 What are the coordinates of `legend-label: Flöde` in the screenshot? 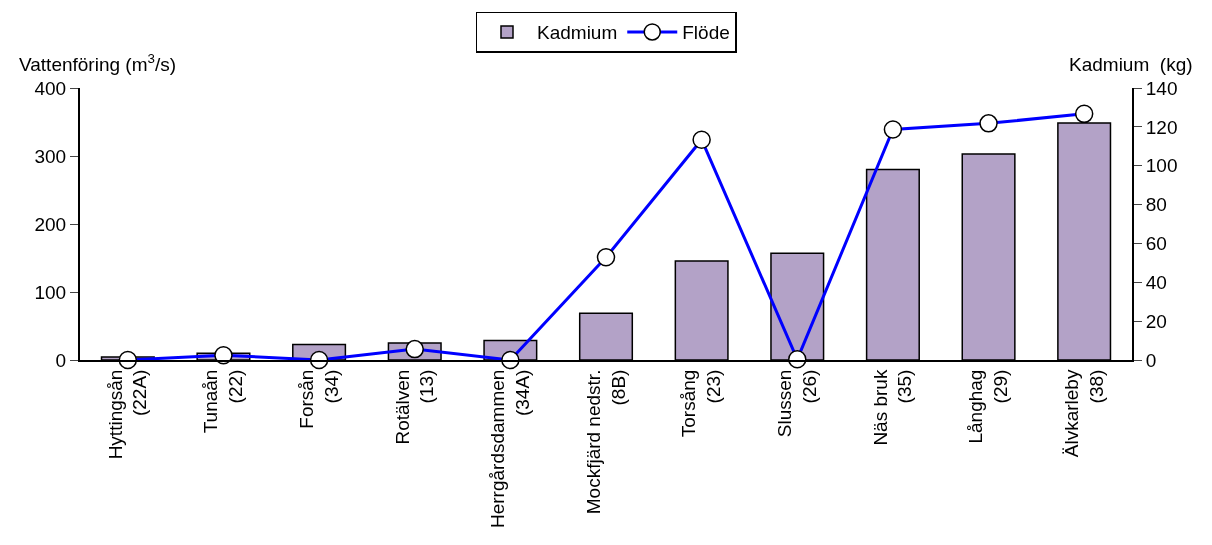 It's located at (706, 33).